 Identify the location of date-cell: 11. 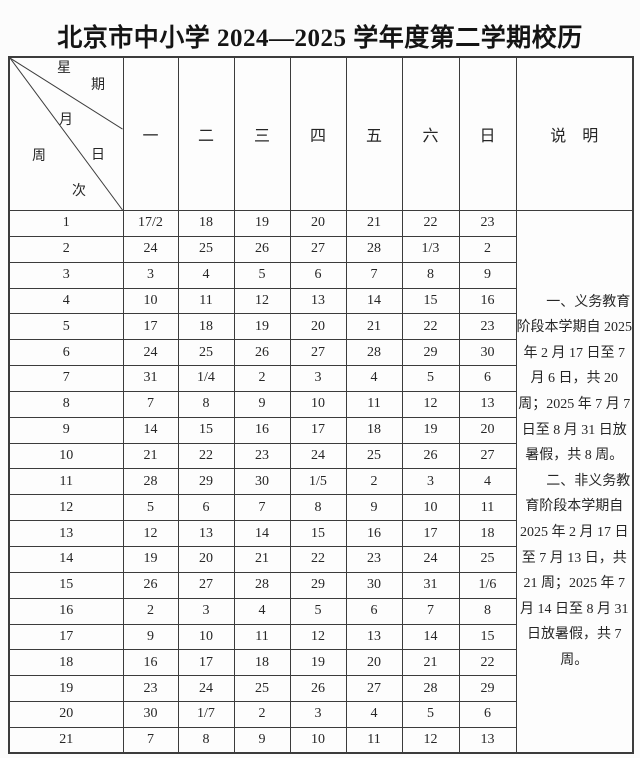
(262, 637).